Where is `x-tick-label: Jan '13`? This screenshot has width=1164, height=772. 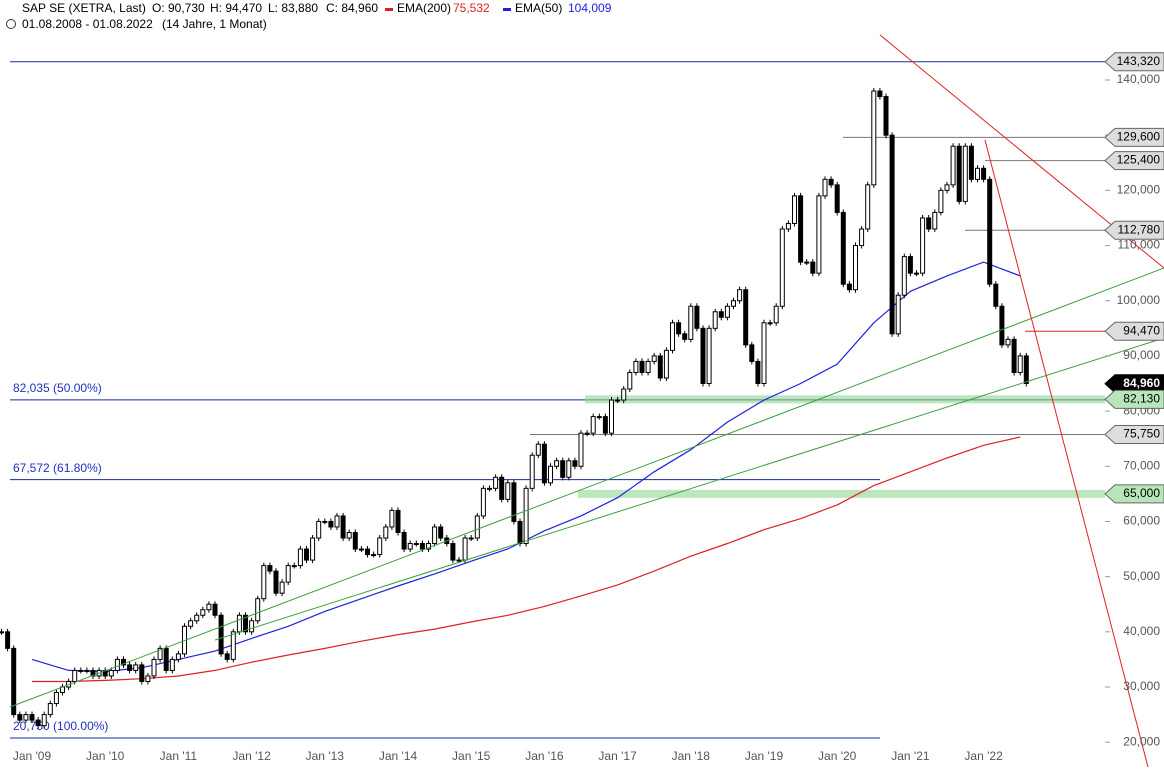
x-tick-label: Jan '13 is located at coordinates (325, 756).